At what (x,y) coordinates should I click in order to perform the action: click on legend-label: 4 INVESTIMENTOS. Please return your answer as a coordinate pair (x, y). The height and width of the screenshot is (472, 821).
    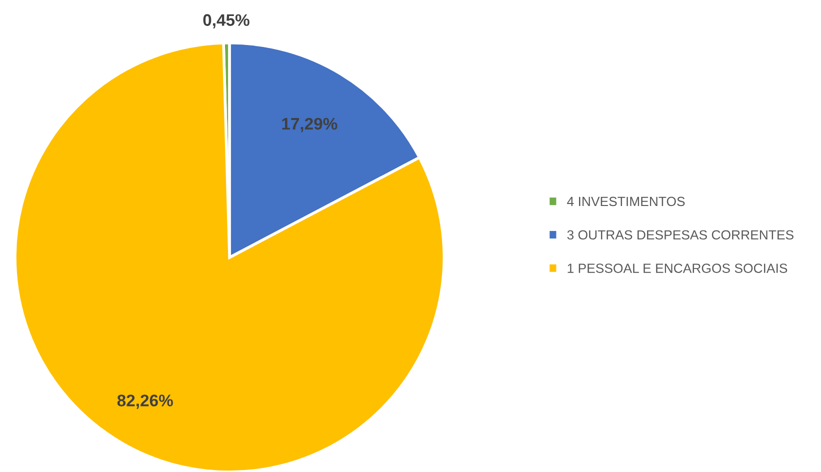
    Looking at the image, I should click on (626, 201).